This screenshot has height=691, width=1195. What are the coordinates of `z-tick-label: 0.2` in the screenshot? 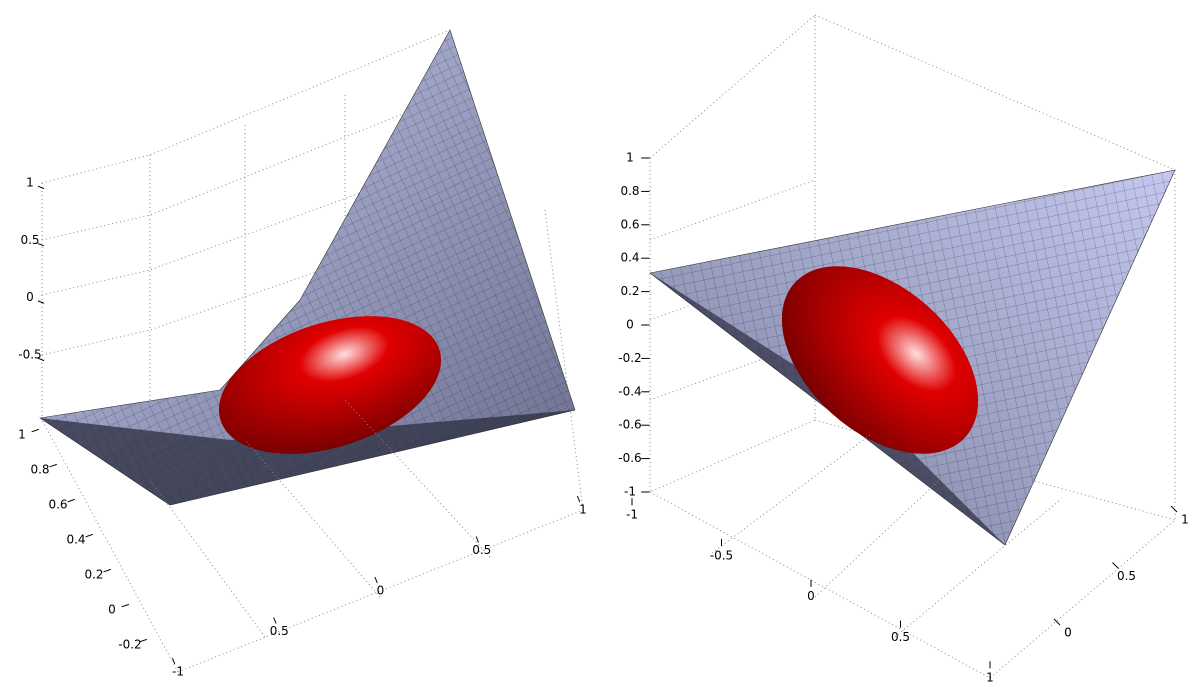 It's located at (629, 291).